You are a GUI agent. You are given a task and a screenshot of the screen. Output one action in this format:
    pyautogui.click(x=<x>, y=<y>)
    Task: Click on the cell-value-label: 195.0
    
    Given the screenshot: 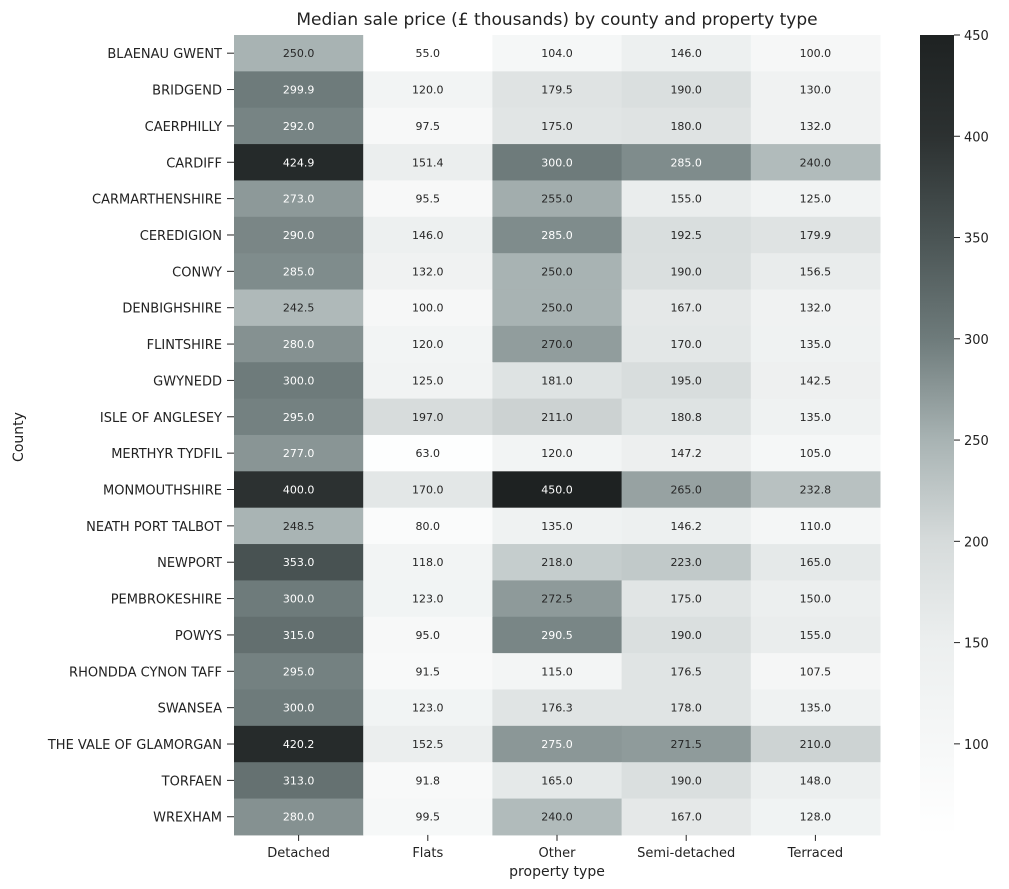 What is the action you would take?
    pyautogui.click(x=686, y=380)
    